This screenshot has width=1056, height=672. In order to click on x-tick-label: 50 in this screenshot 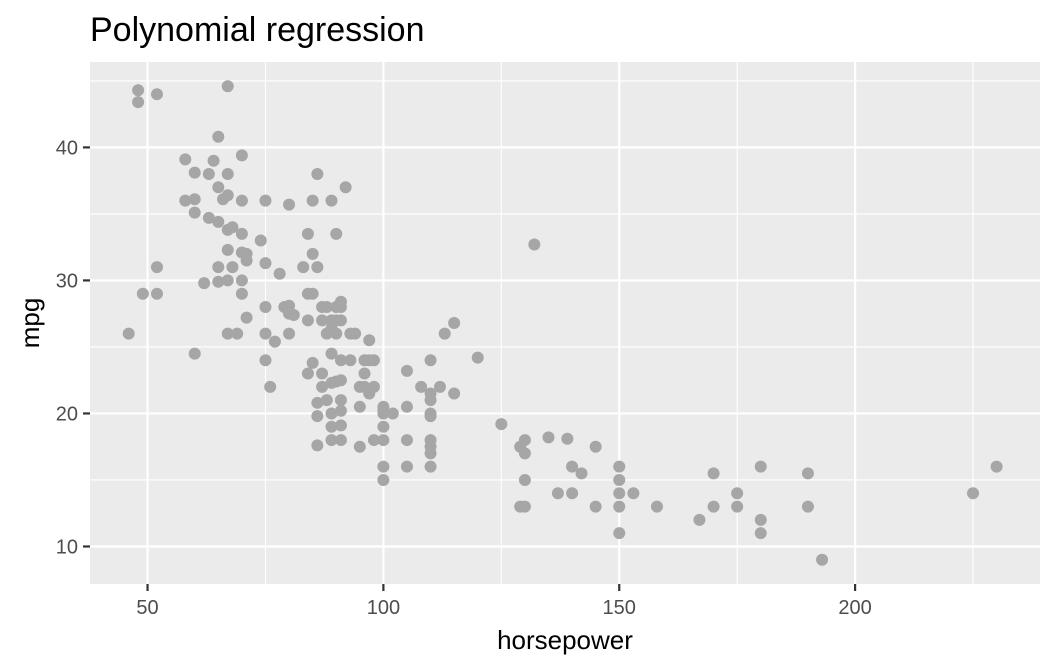, I will do `click(147, 608)`.